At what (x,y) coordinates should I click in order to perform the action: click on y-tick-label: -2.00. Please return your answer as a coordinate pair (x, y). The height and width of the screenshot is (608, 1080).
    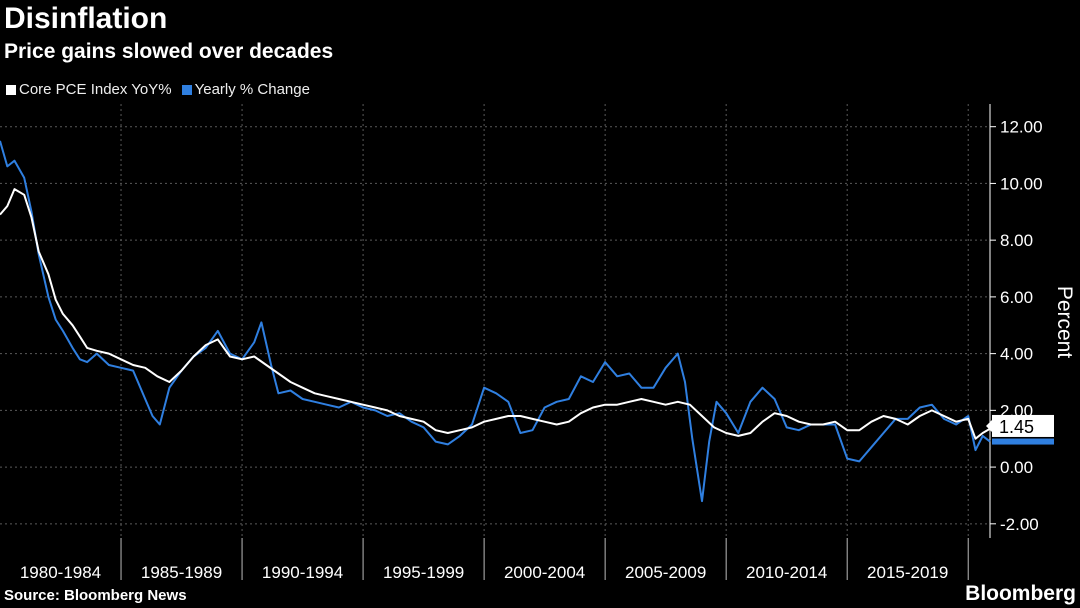
    Looking at the image, I should click on (1019, 524).